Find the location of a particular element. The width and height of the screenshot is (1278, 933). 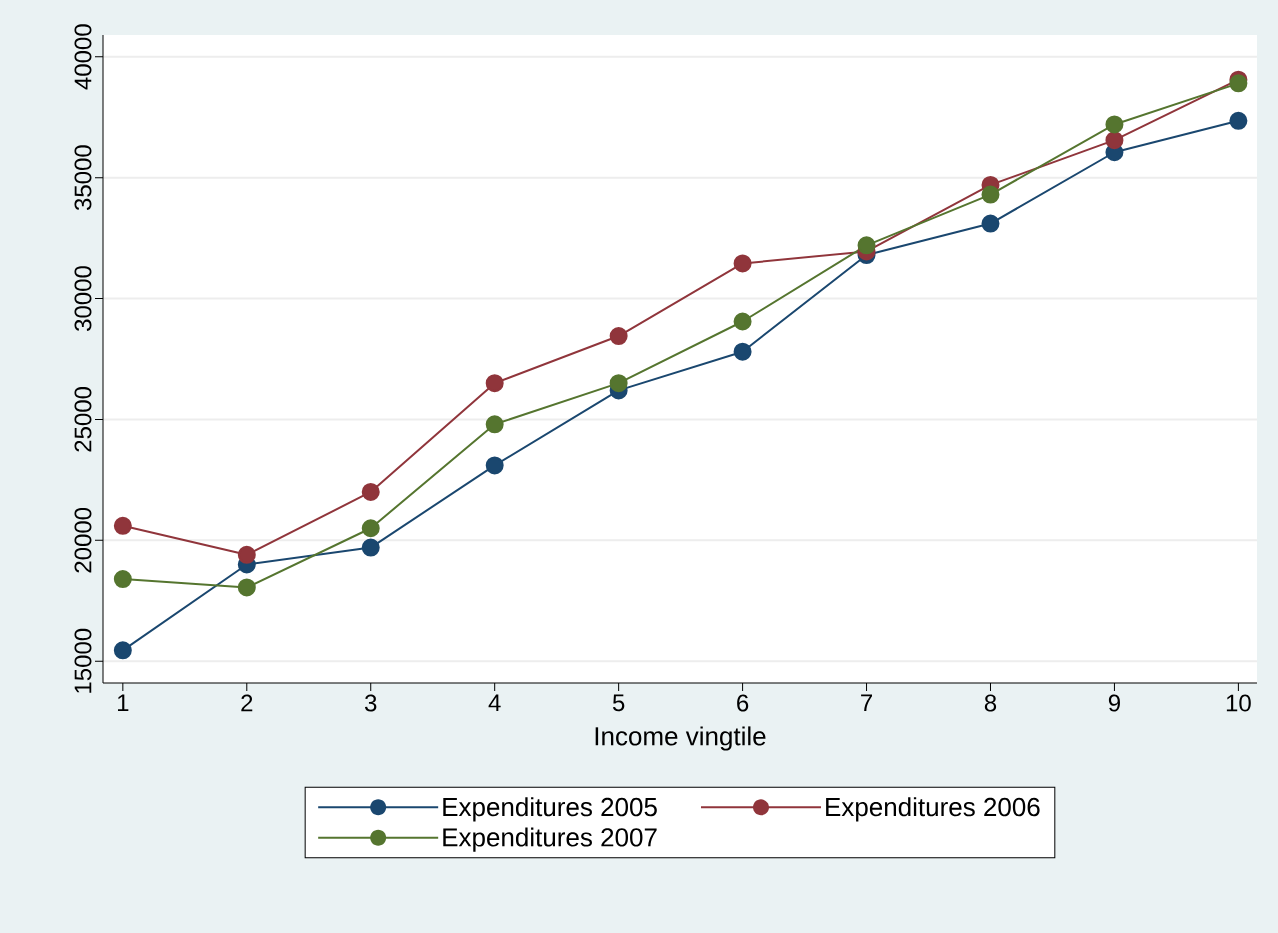

x-tick-label: 3 is located at coordinates (370, 703).